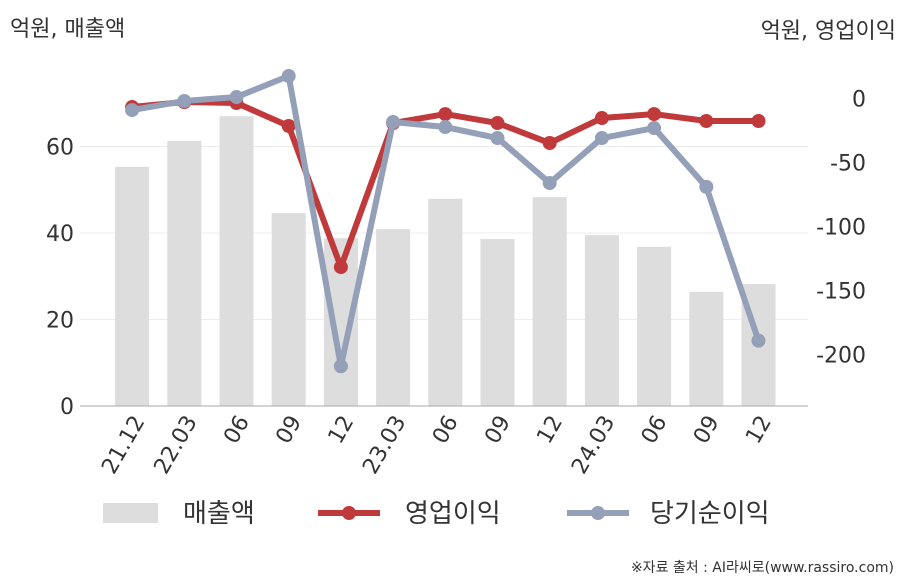 Image resolution: width=908 pixels, height=580 pixels. Describe the element at coordinates (67, 407) in the screenshot. I see `y-tick-label: 0` at that location.